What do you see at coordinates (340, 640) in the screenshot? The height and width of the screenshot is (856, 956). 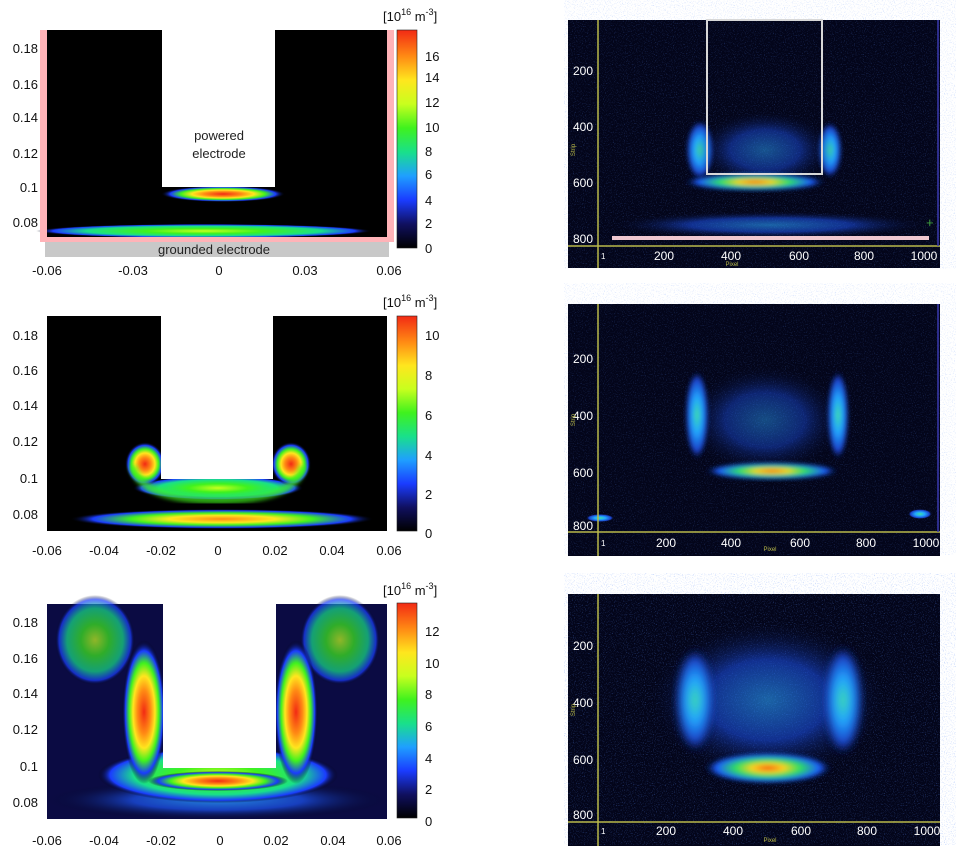 I see `sim3-upper-right-glow` at bounding box center [340, 640].